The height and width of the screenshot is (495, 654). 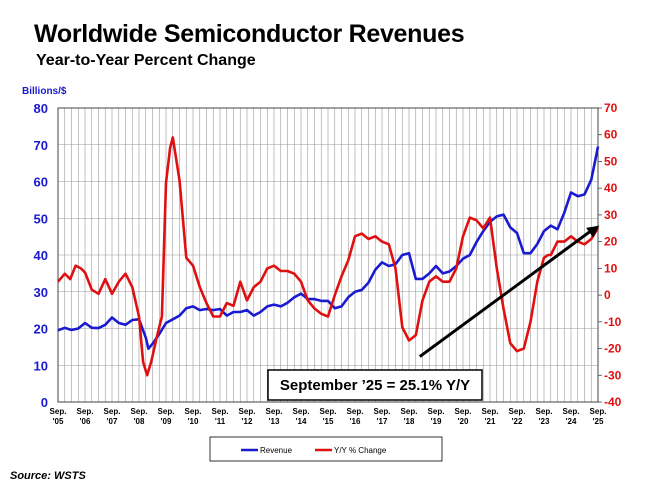 What do you see at coordinates (611, 135) in the screenshot?
I see `right-tick-label: 60` at bounding box center [611, 135].